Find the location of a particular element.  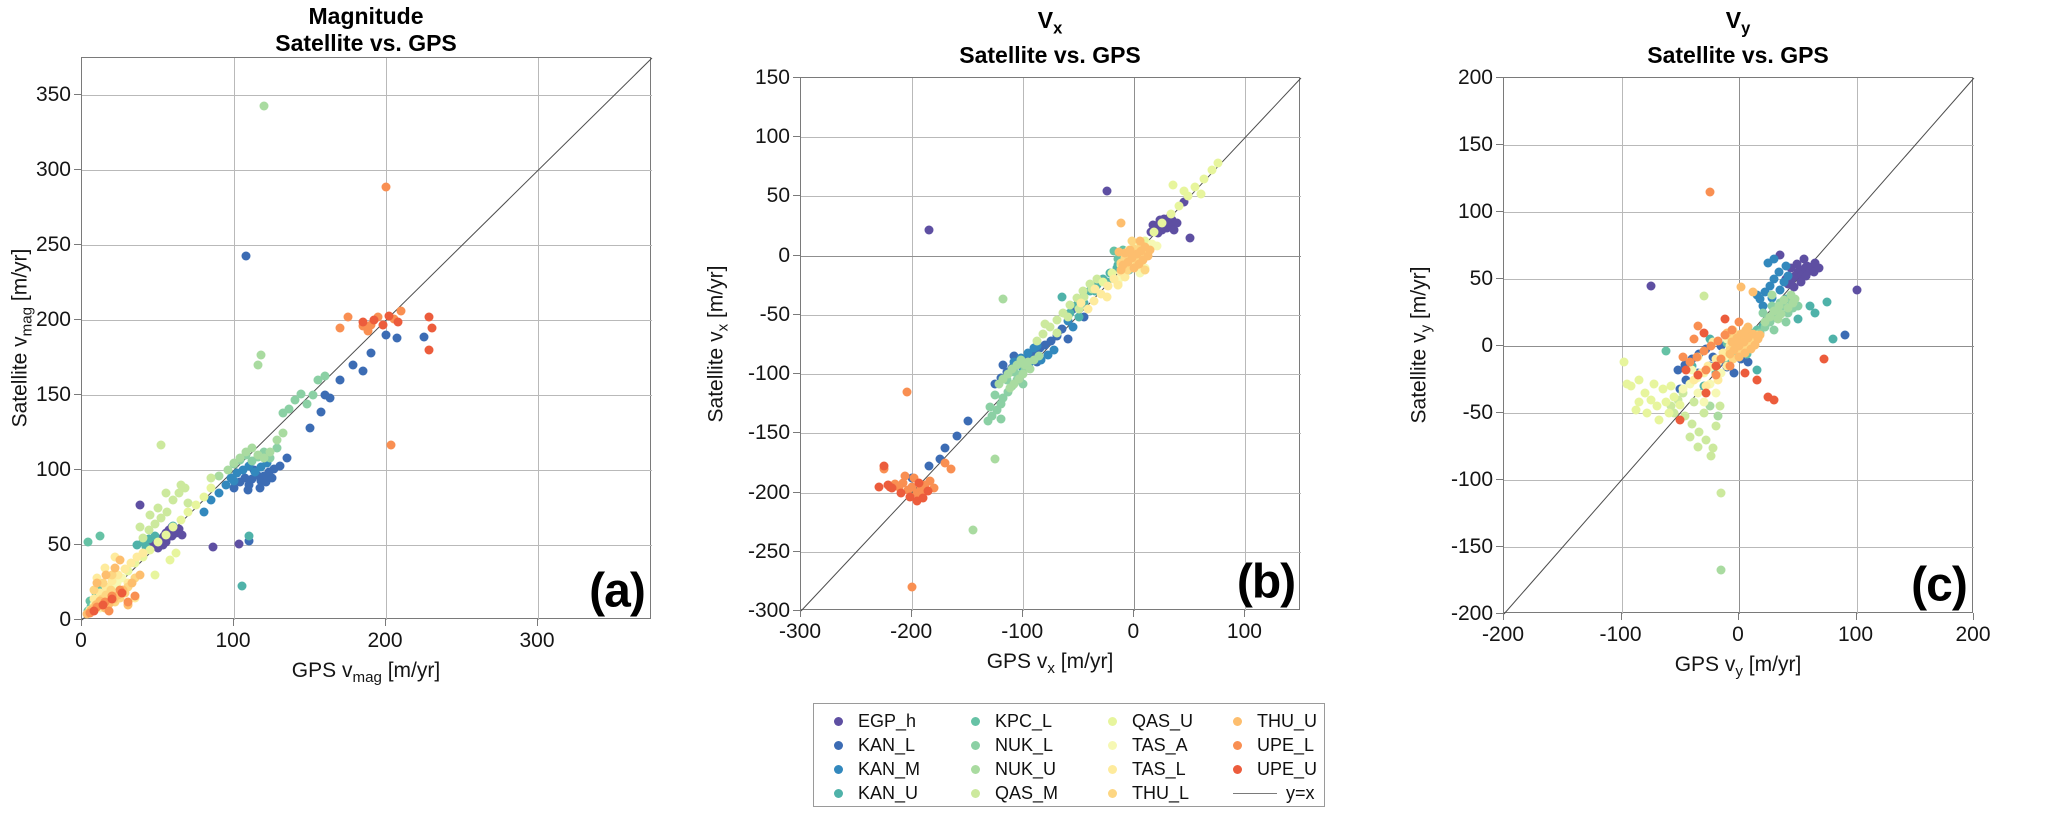

x-tick--100 is located at coordinates (1023, 613).